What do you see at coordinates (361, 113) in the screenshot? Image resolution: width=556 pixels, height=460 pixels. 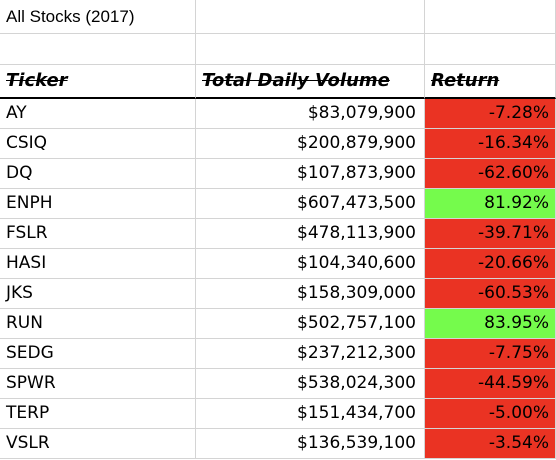 I see `total-daily-volume: $83,079,900` at bounding box center [361, 113].